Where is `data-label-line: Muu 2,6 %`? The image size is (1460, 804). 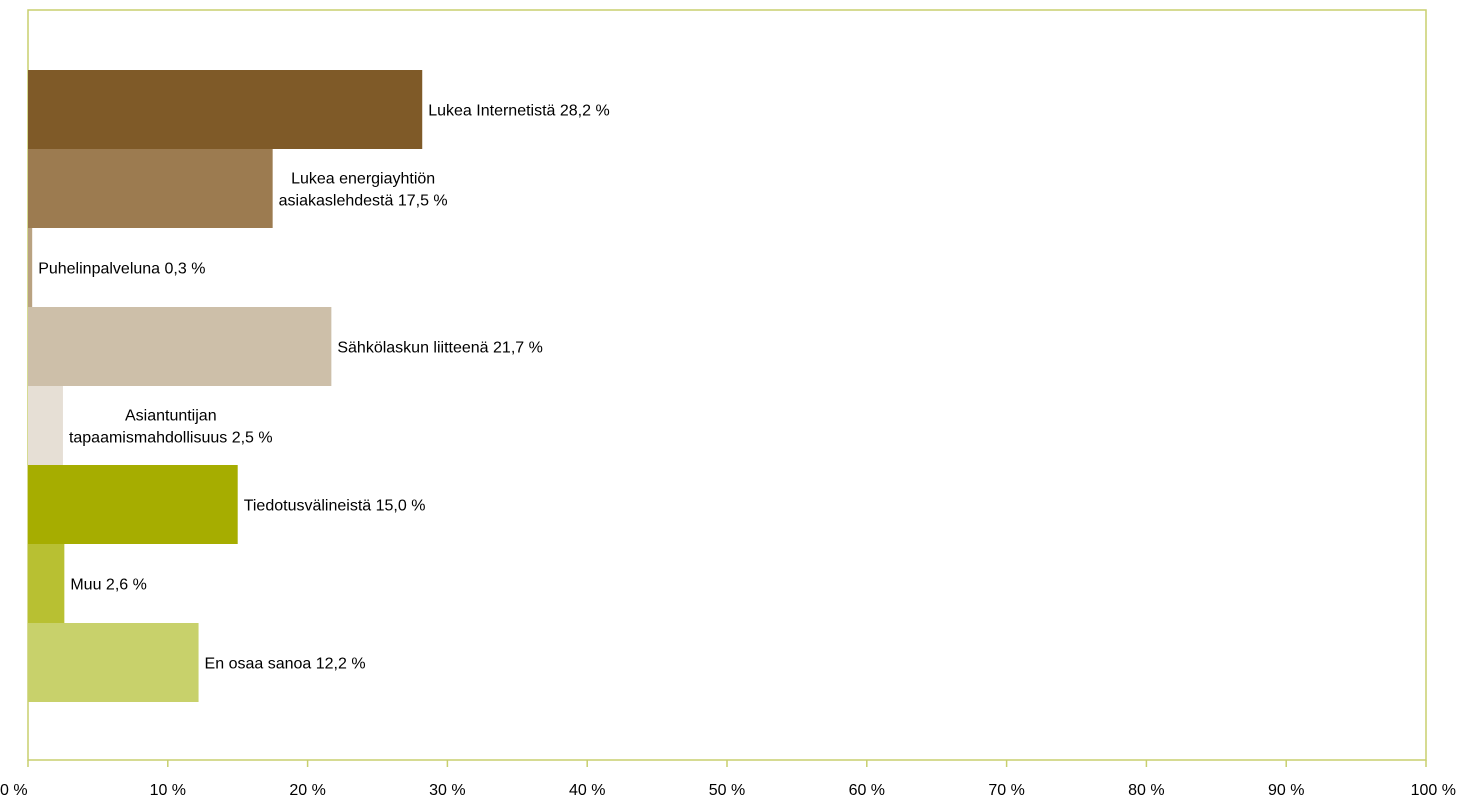 data-label-line: Muu 2,6 % is located at coordinates (108, 585).